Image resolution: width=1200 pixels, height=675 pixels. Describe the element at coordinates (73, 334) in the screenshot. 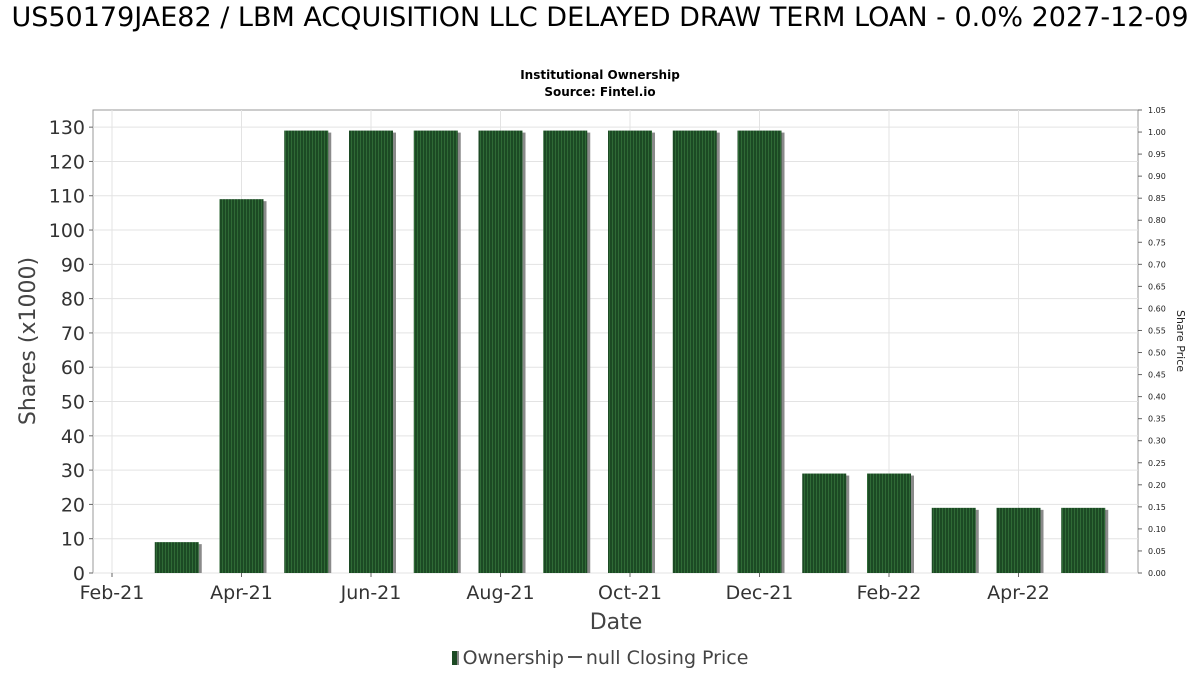

I see `y-tick-label: 70` at that location.